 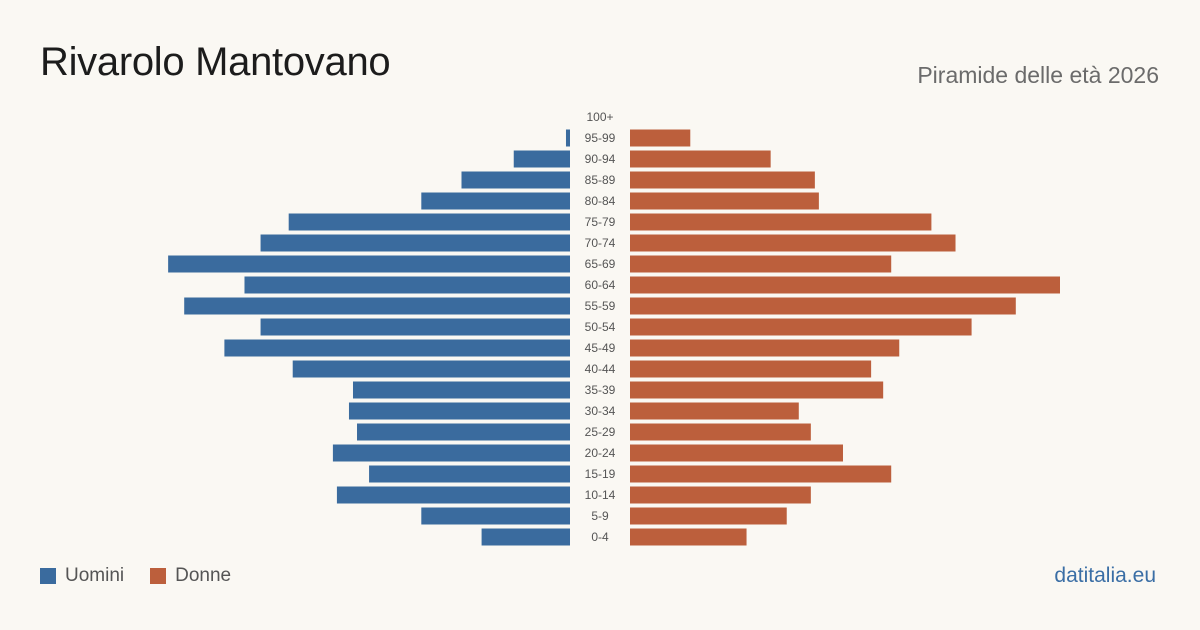 I want to click on legend-label-women: Donne, so click(x=203, y=575).